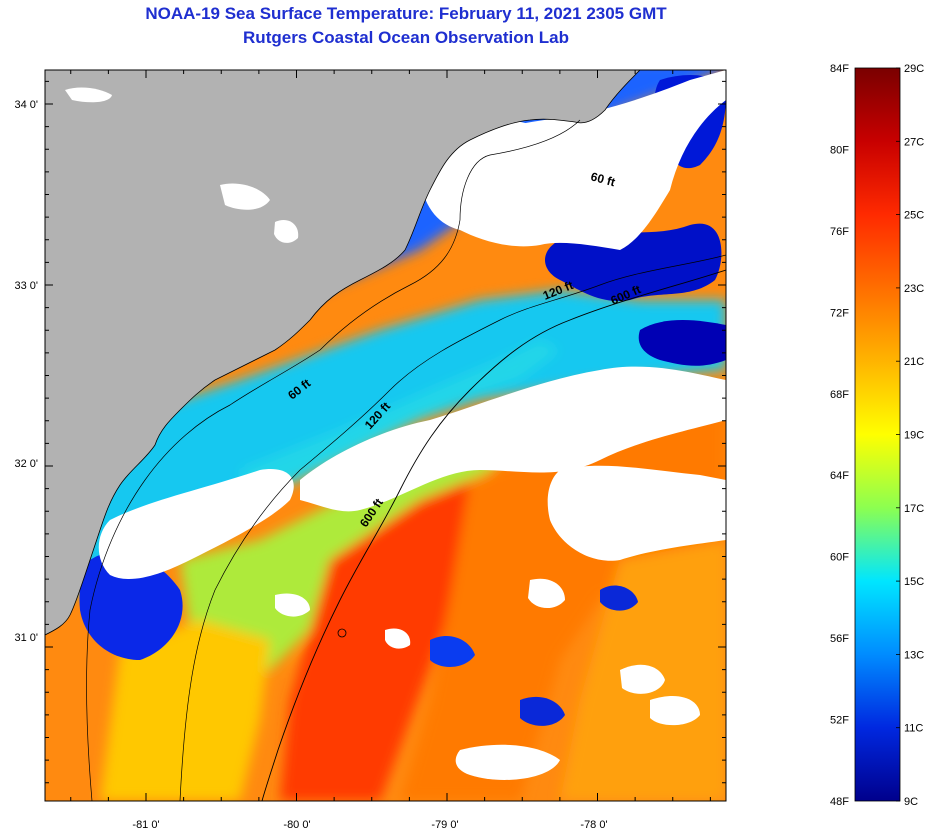 This screenshot has height=832, width=928. What do you see at coordinates (839, 232) in the screenshot?
I see `colorbar-label-f: 76F` at bounding box center [839, 232].